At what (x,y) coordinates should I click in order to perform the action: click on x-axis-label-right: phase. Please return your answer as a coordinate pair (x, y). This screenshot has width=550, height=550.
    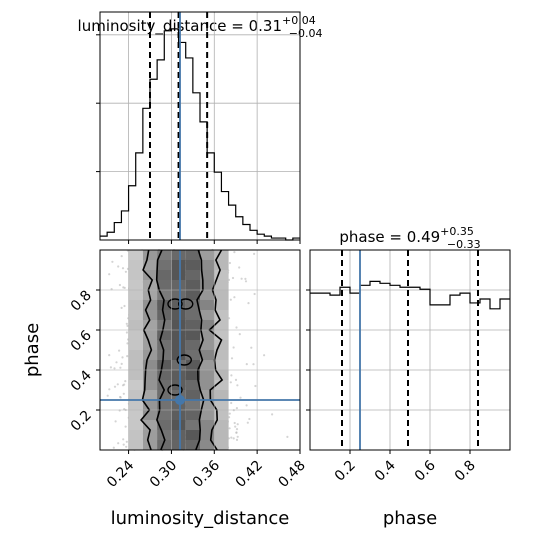
    Looking at the image, I should click on (410, 518).